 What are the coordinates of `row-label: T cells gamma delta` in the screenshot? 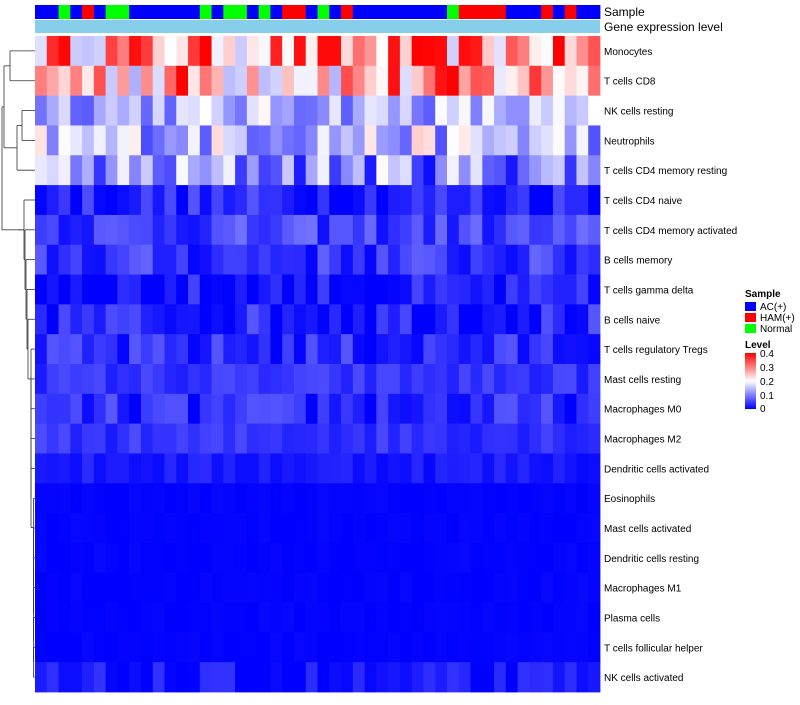 It's located at (649, 290).